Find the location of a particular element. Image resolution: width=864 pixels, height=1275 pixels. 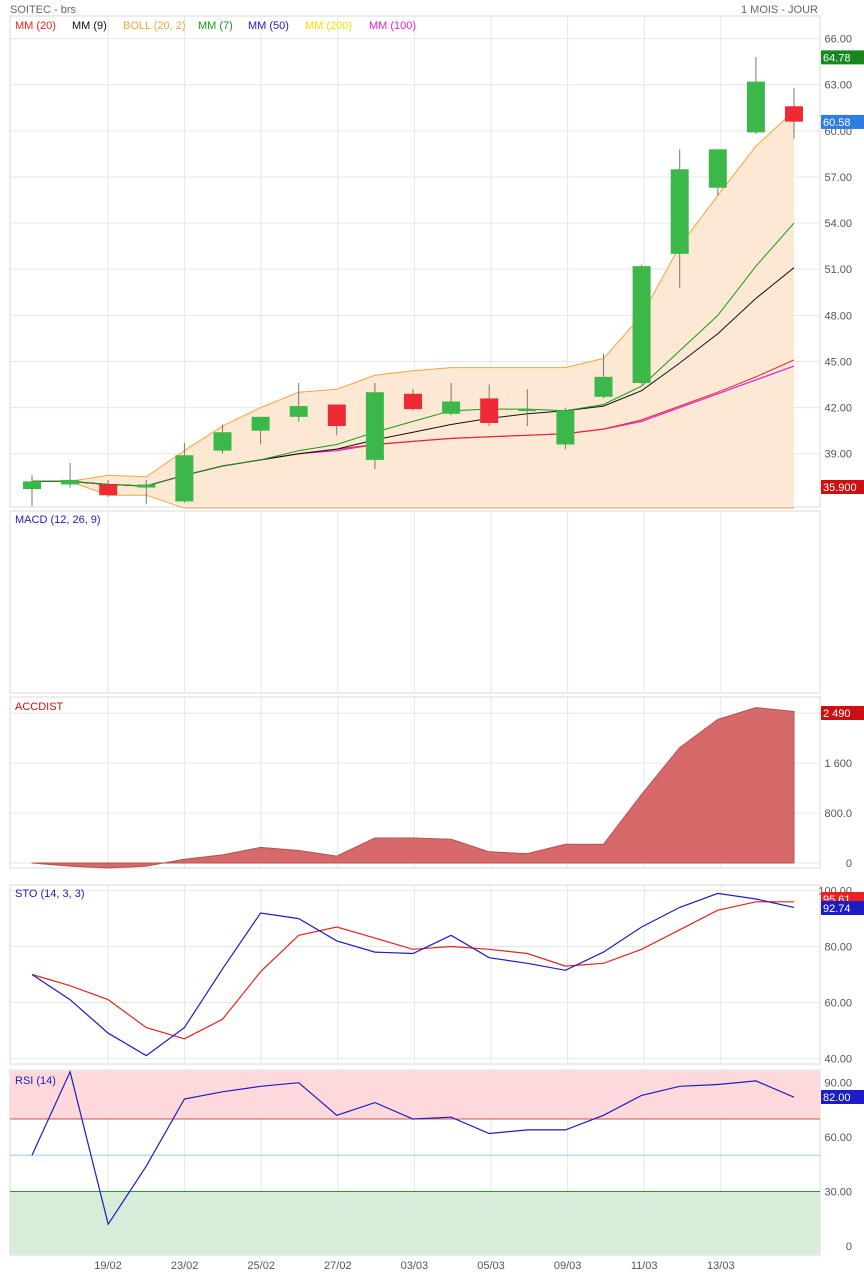

sto-tick-label: 80.00 is located at coordinates (838, 948).